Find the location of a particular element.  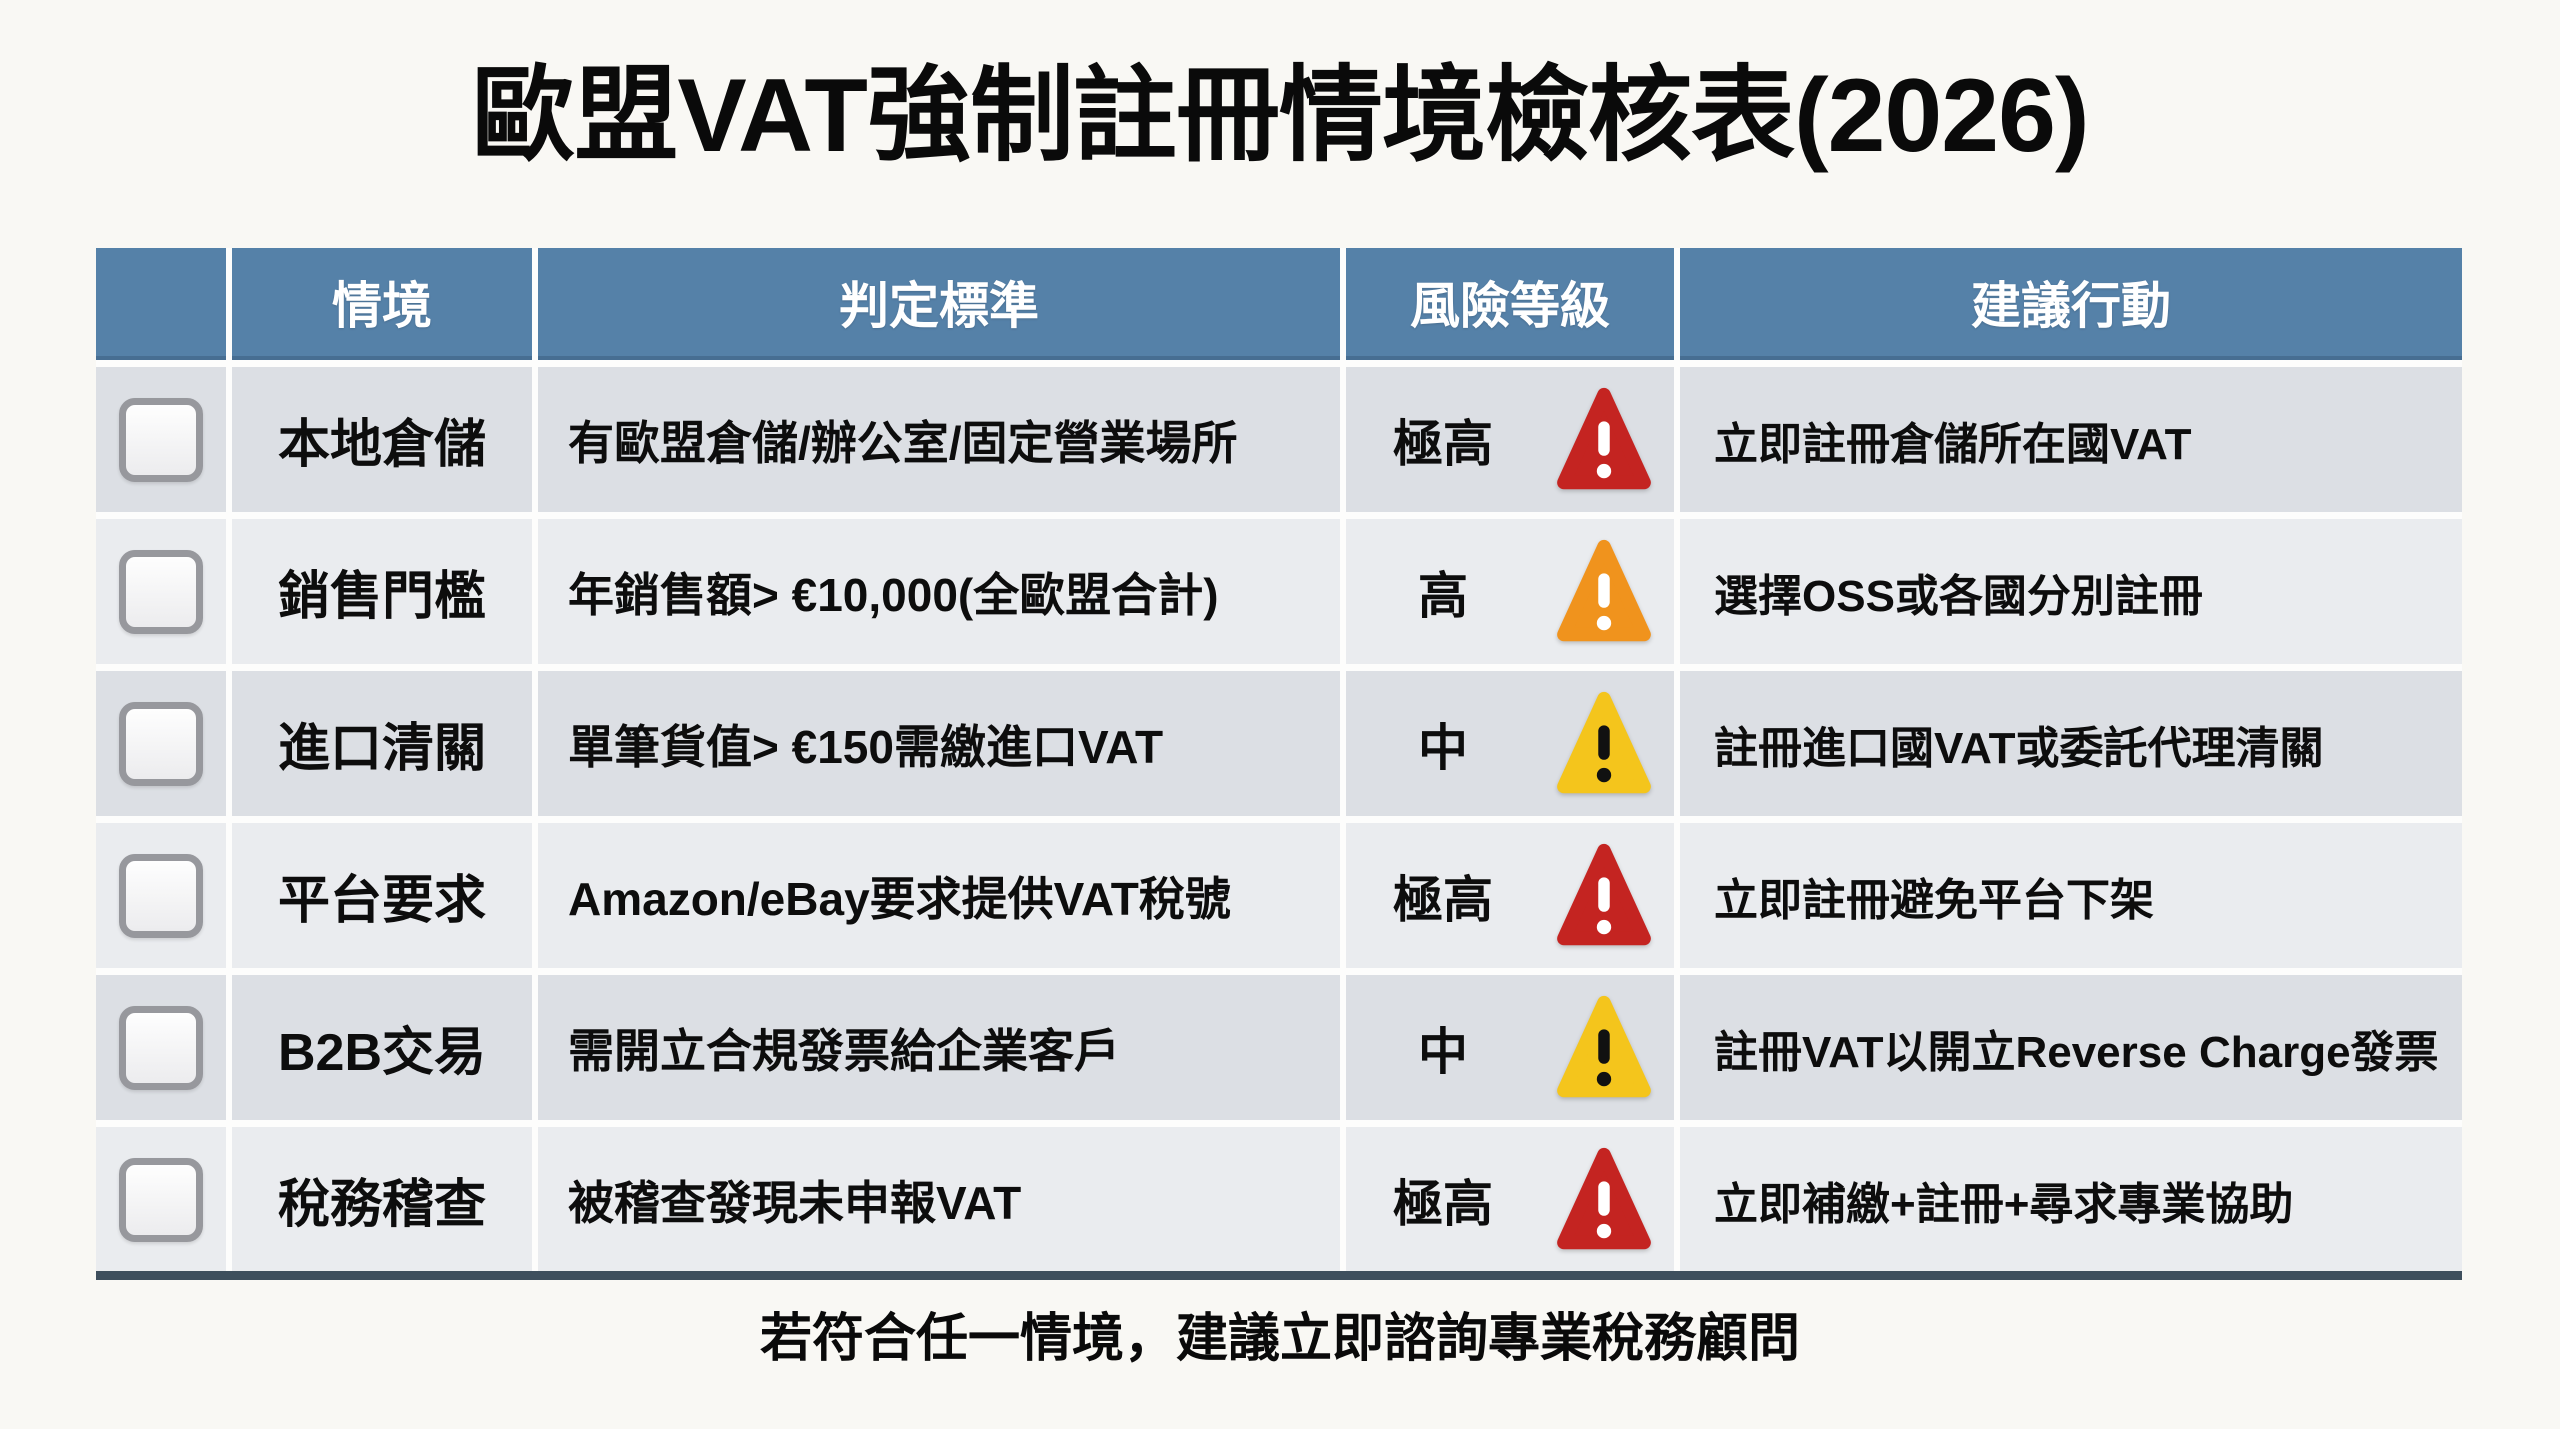

criteria-text: 年銷售額> €10,000(全歐盟合計) is located at coordinates (939, 591).